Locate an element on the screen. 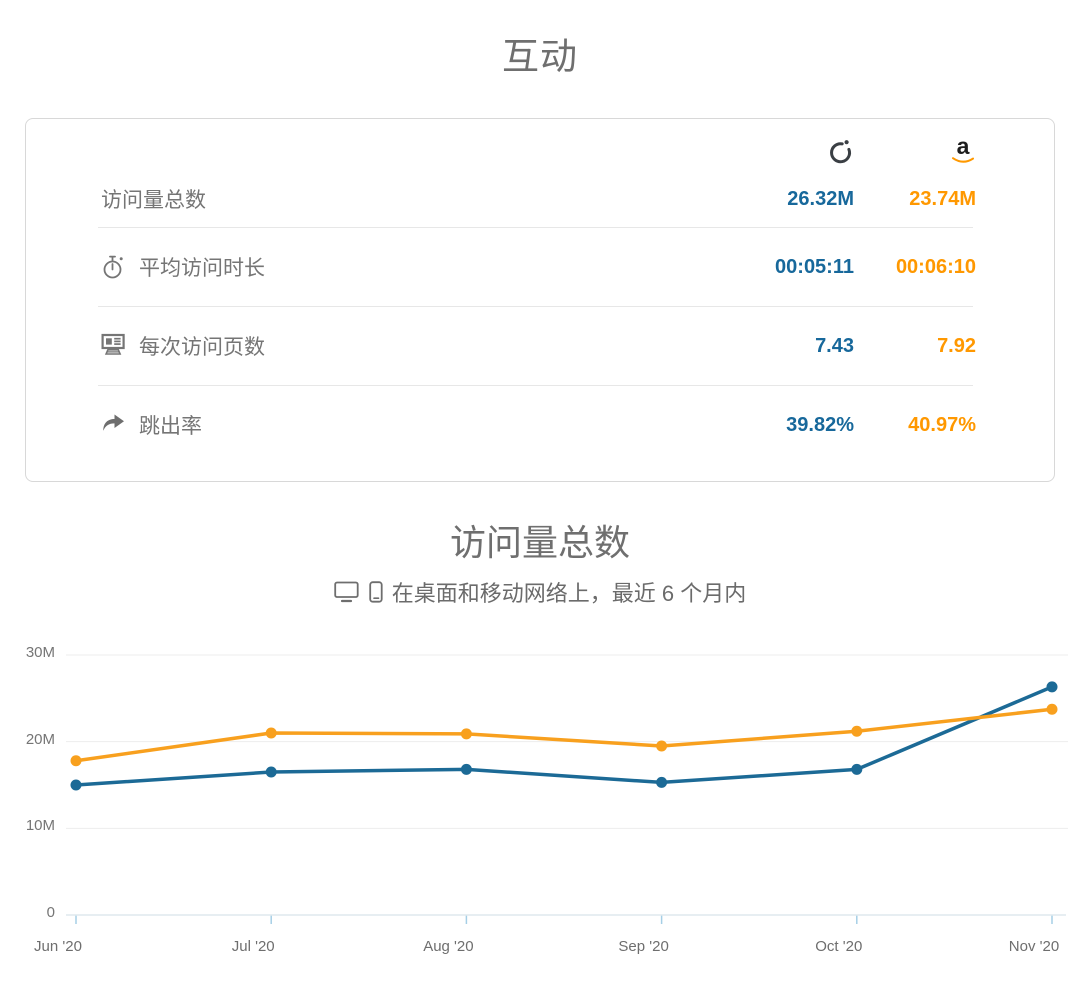 Image resolution: width=1080 pixels, height=991 pixels. metric-value-site: 26.32M is located at coordinates (820, 198).